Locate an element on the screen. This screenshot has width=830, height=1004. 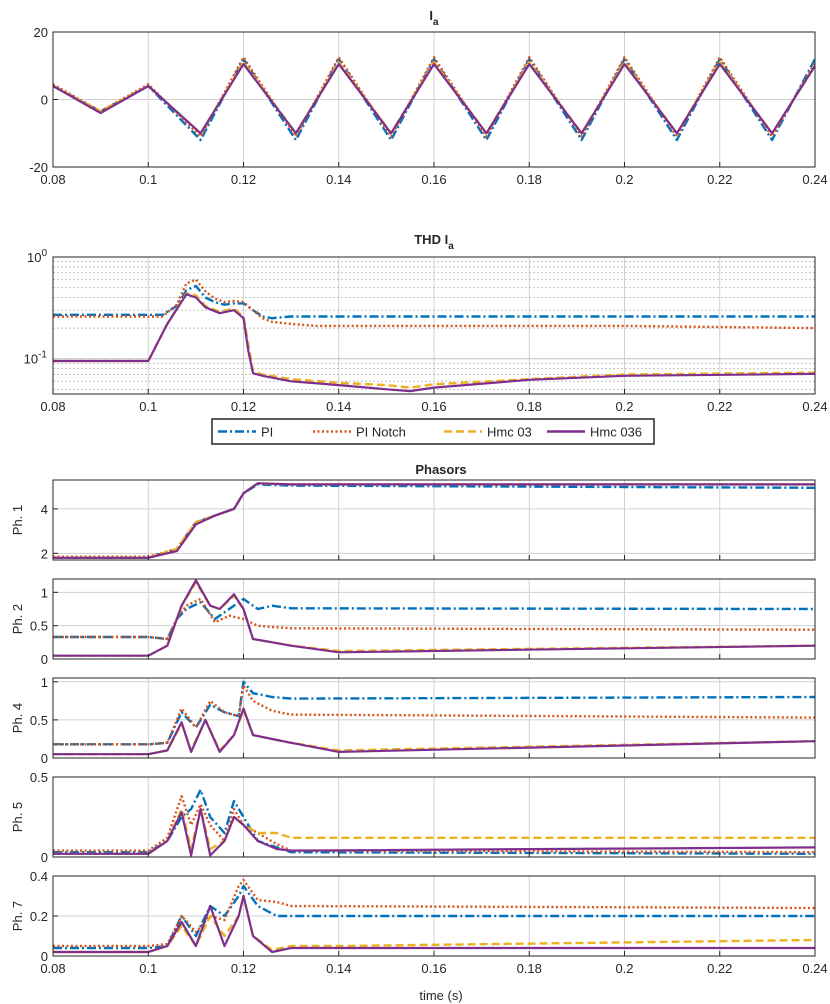
panel-ph5: 0 0.5 Ph. 5 is located at coordinates (413, 817).